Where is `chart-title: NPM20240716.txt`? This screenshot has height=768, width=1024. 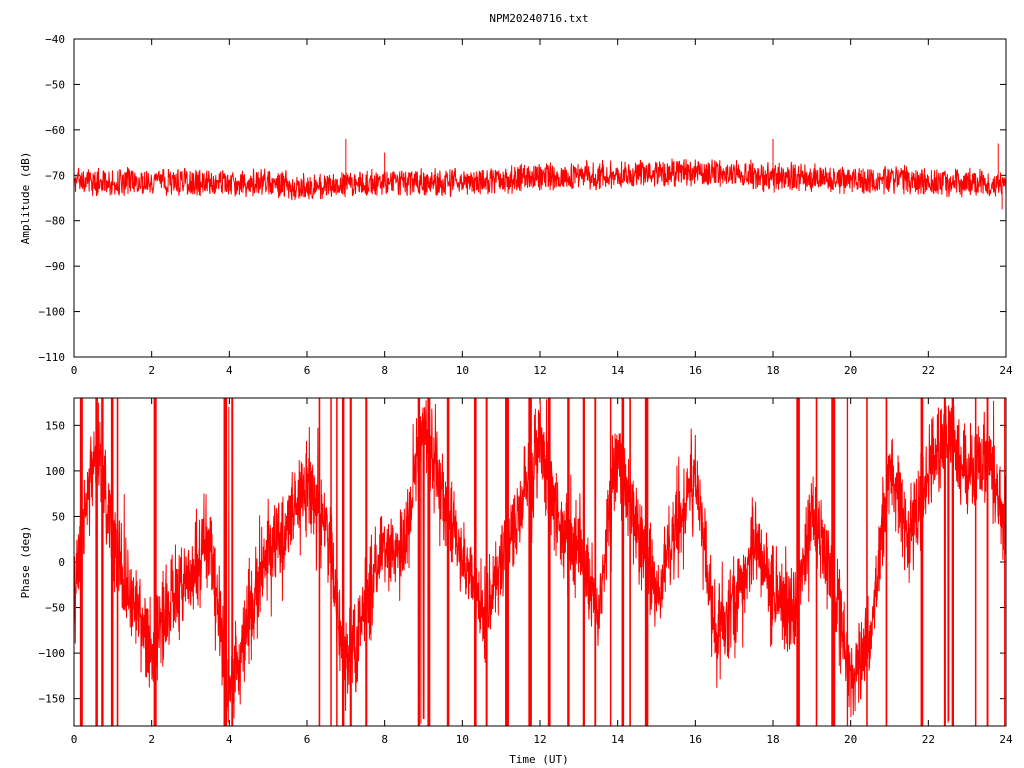
chart-title: NPM20240716.txt is located at coordinates (538, 18).